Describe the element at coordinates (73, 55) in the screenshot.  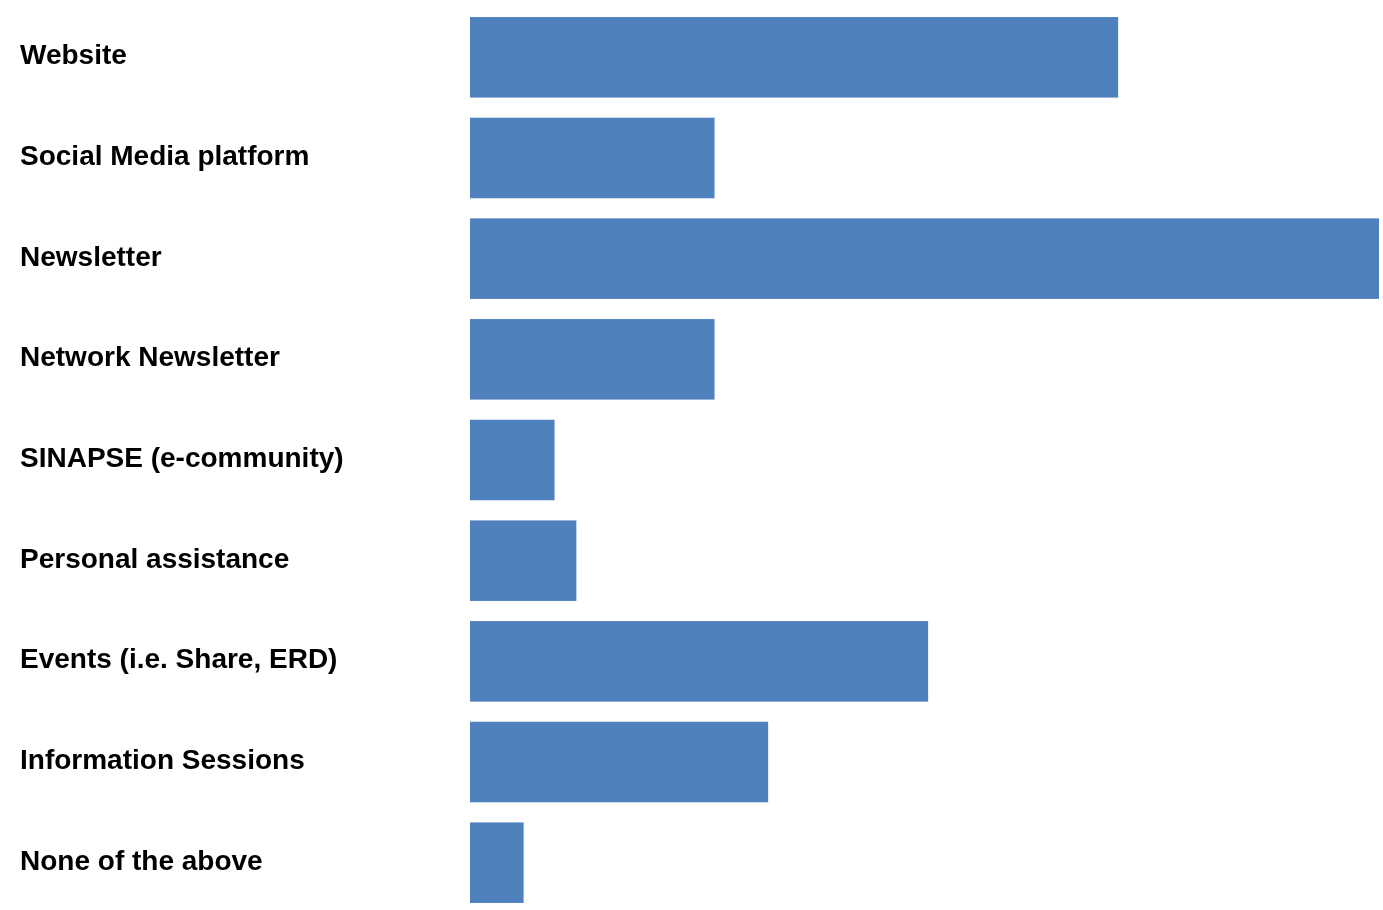
I see `y-tick-label: Website` at that location.